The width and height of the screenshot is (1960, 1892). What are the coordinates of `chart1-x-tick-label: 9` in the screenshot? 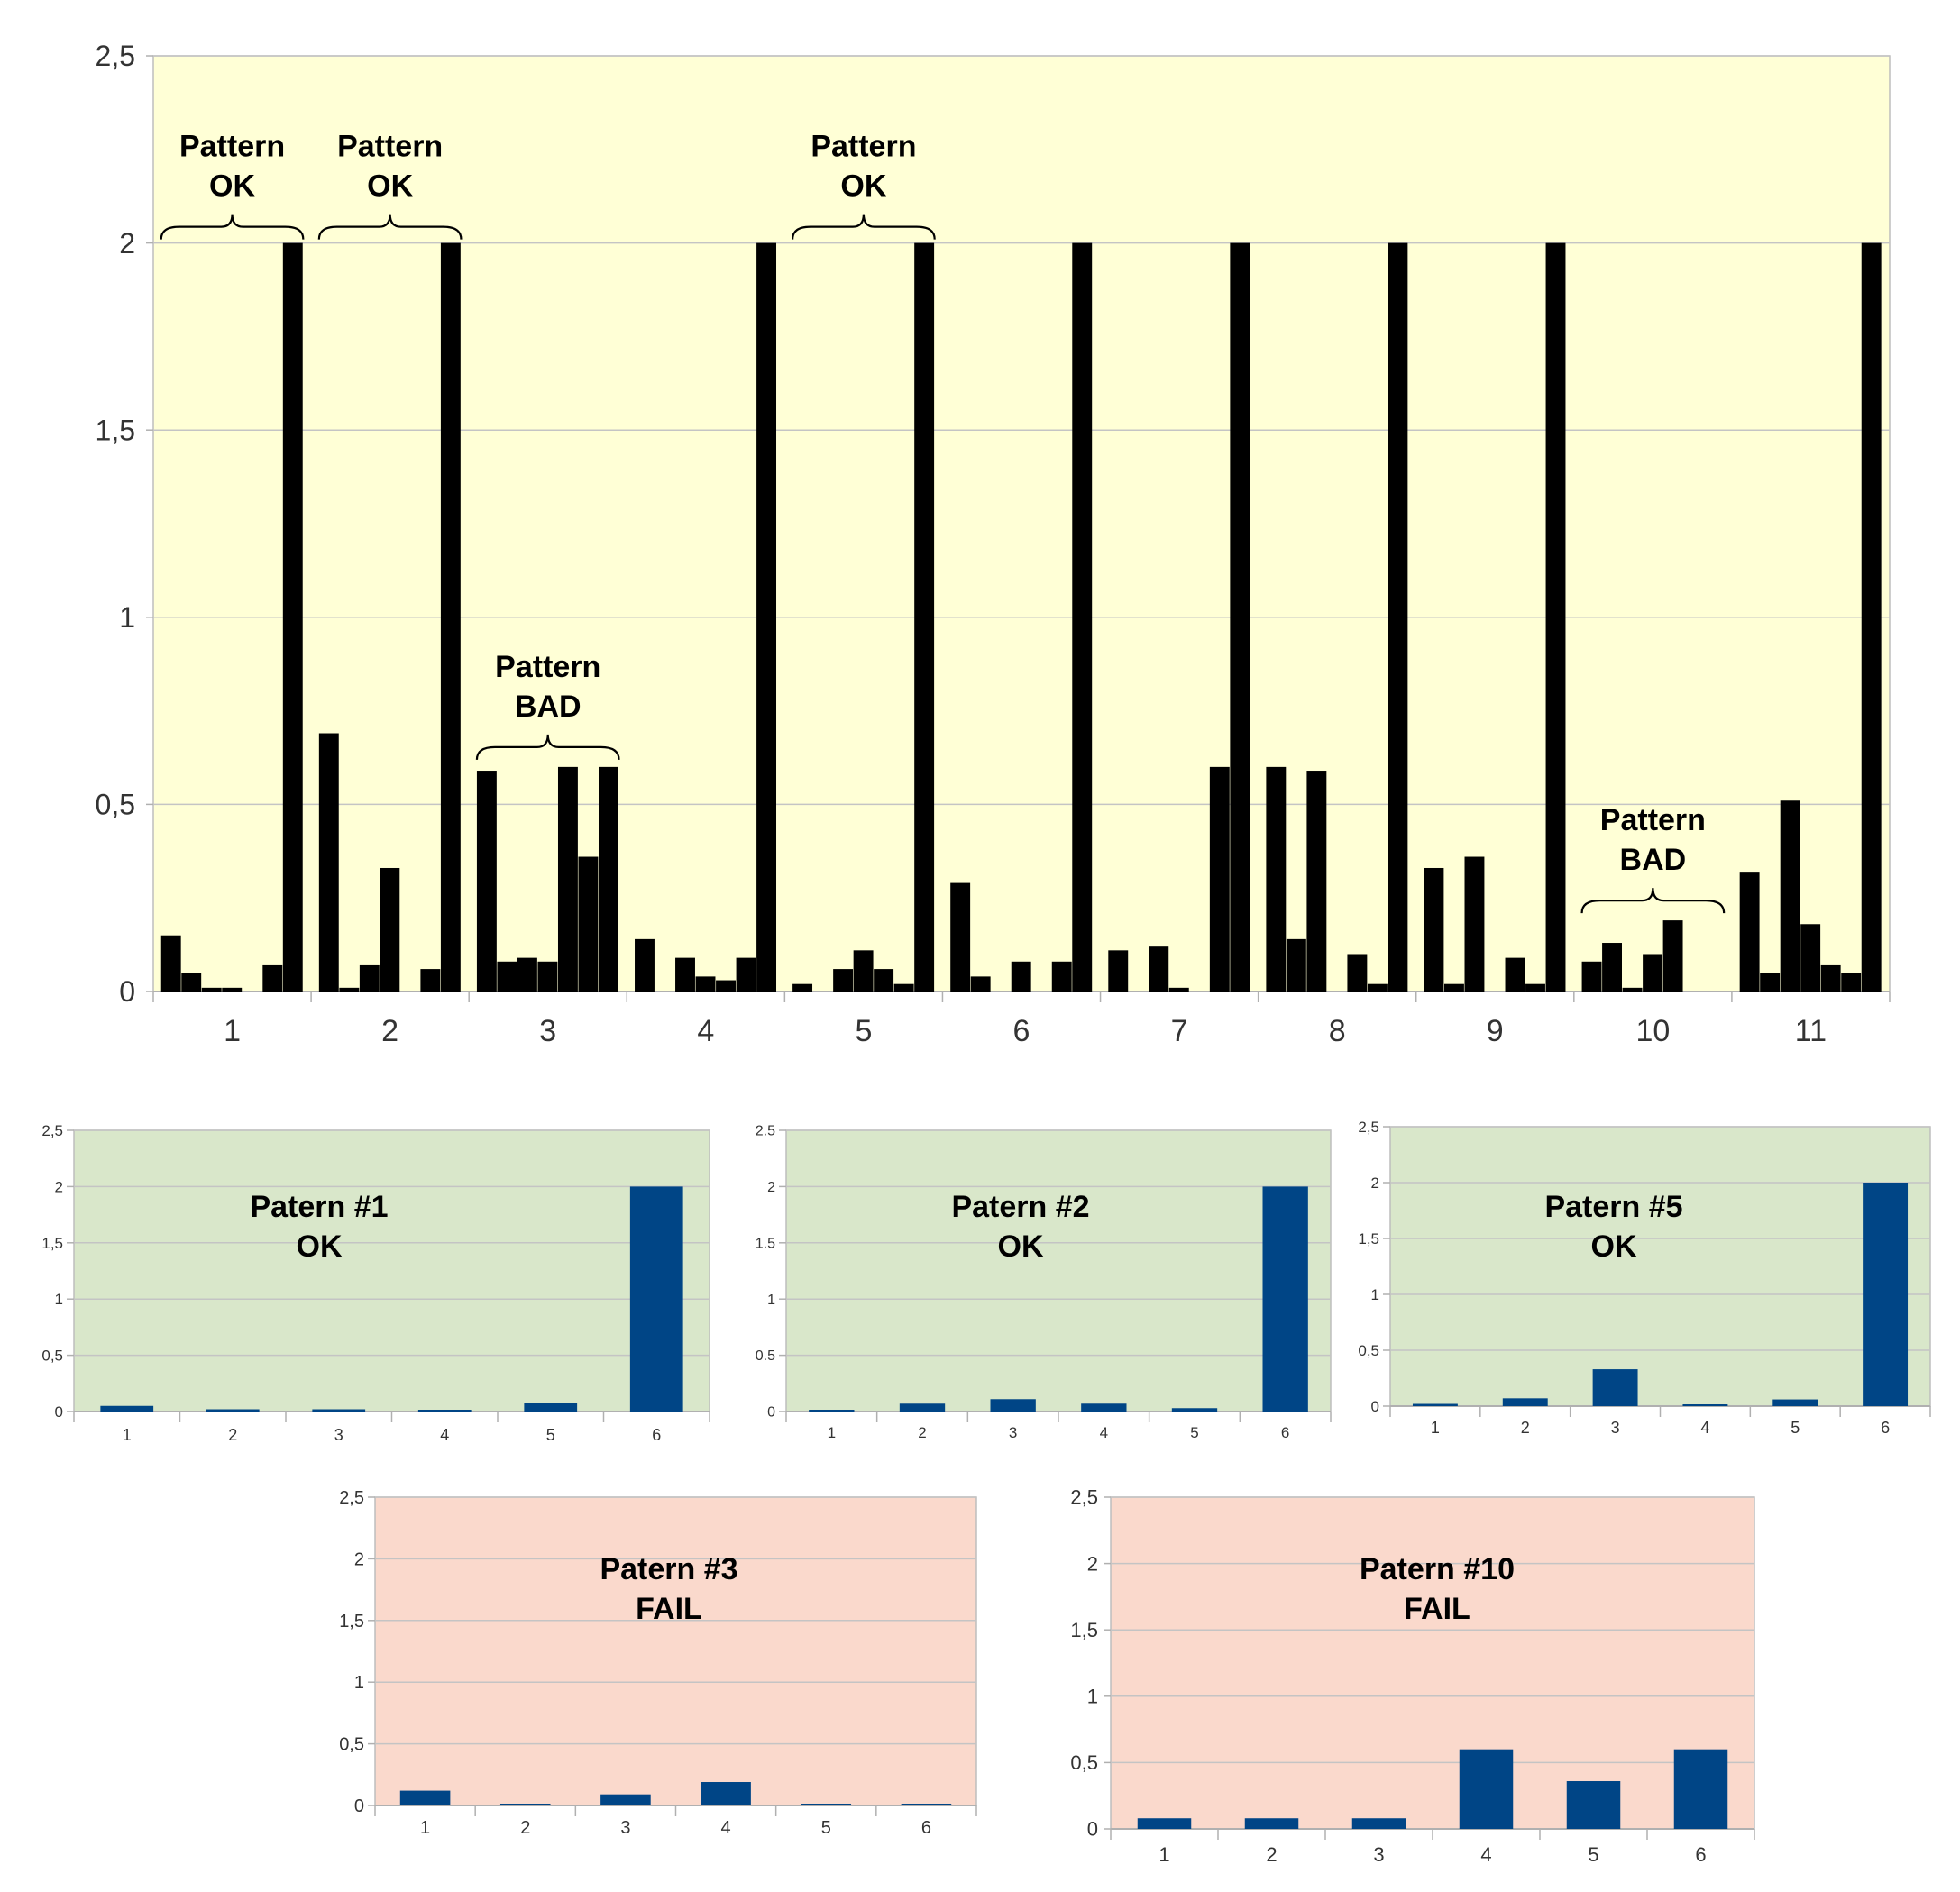 It's located at (1495, 1031).